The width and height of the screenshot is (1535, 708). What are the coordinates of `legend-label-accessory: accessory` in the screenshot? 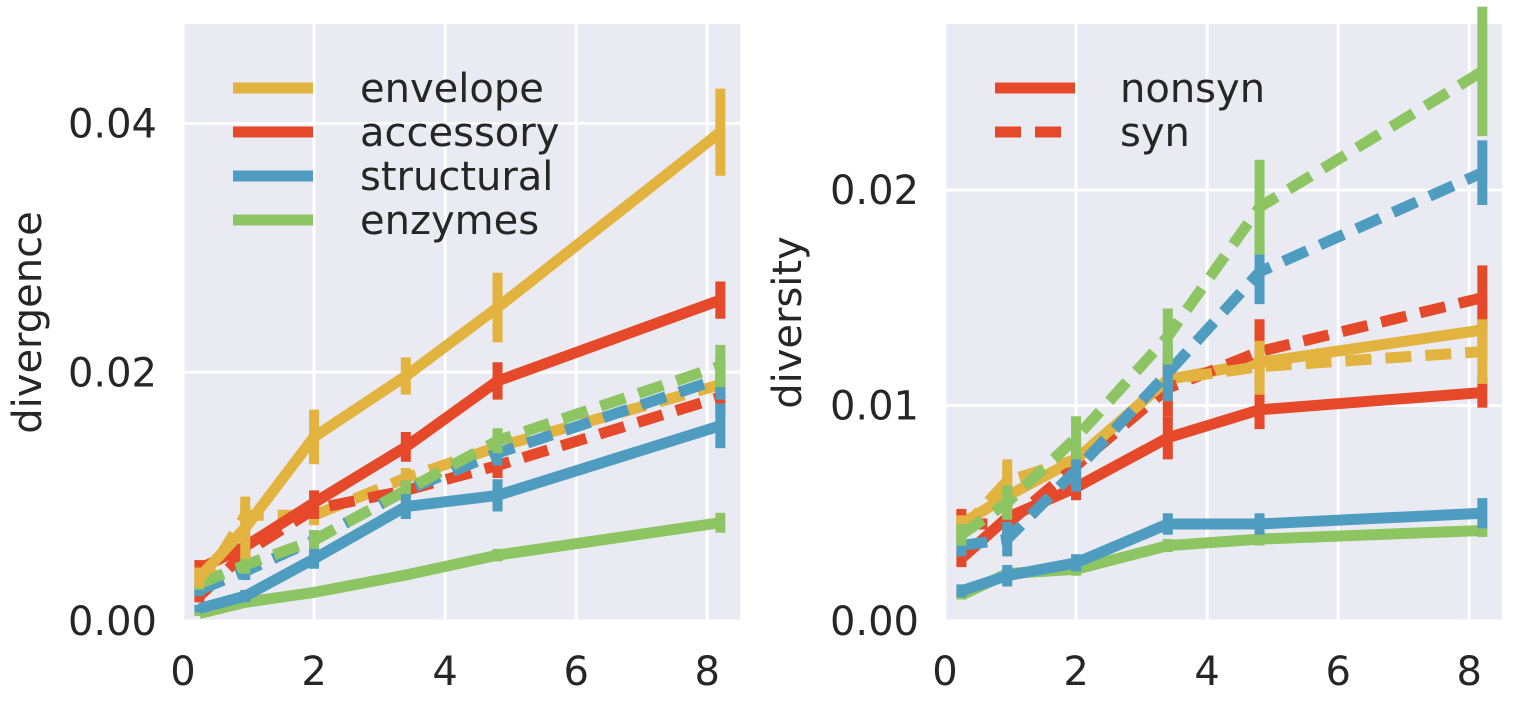 It's located at (459, 133).